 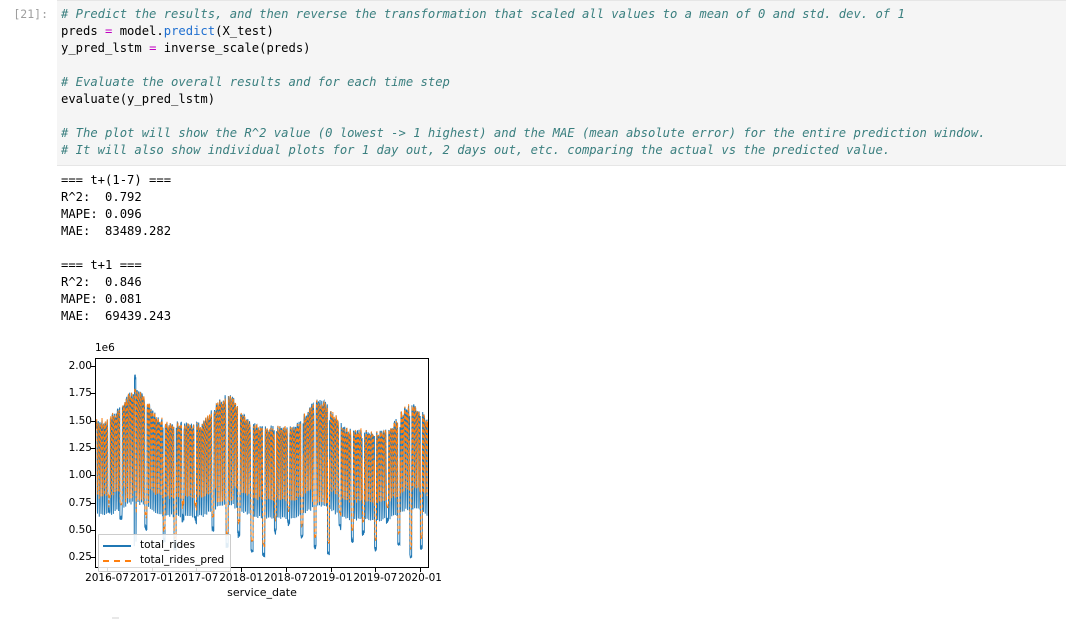 What do you see at coordinates (105, 348) in the screenshot?
I see `y-axis-offset-label: 1e6` at bounding box center [105, 348].